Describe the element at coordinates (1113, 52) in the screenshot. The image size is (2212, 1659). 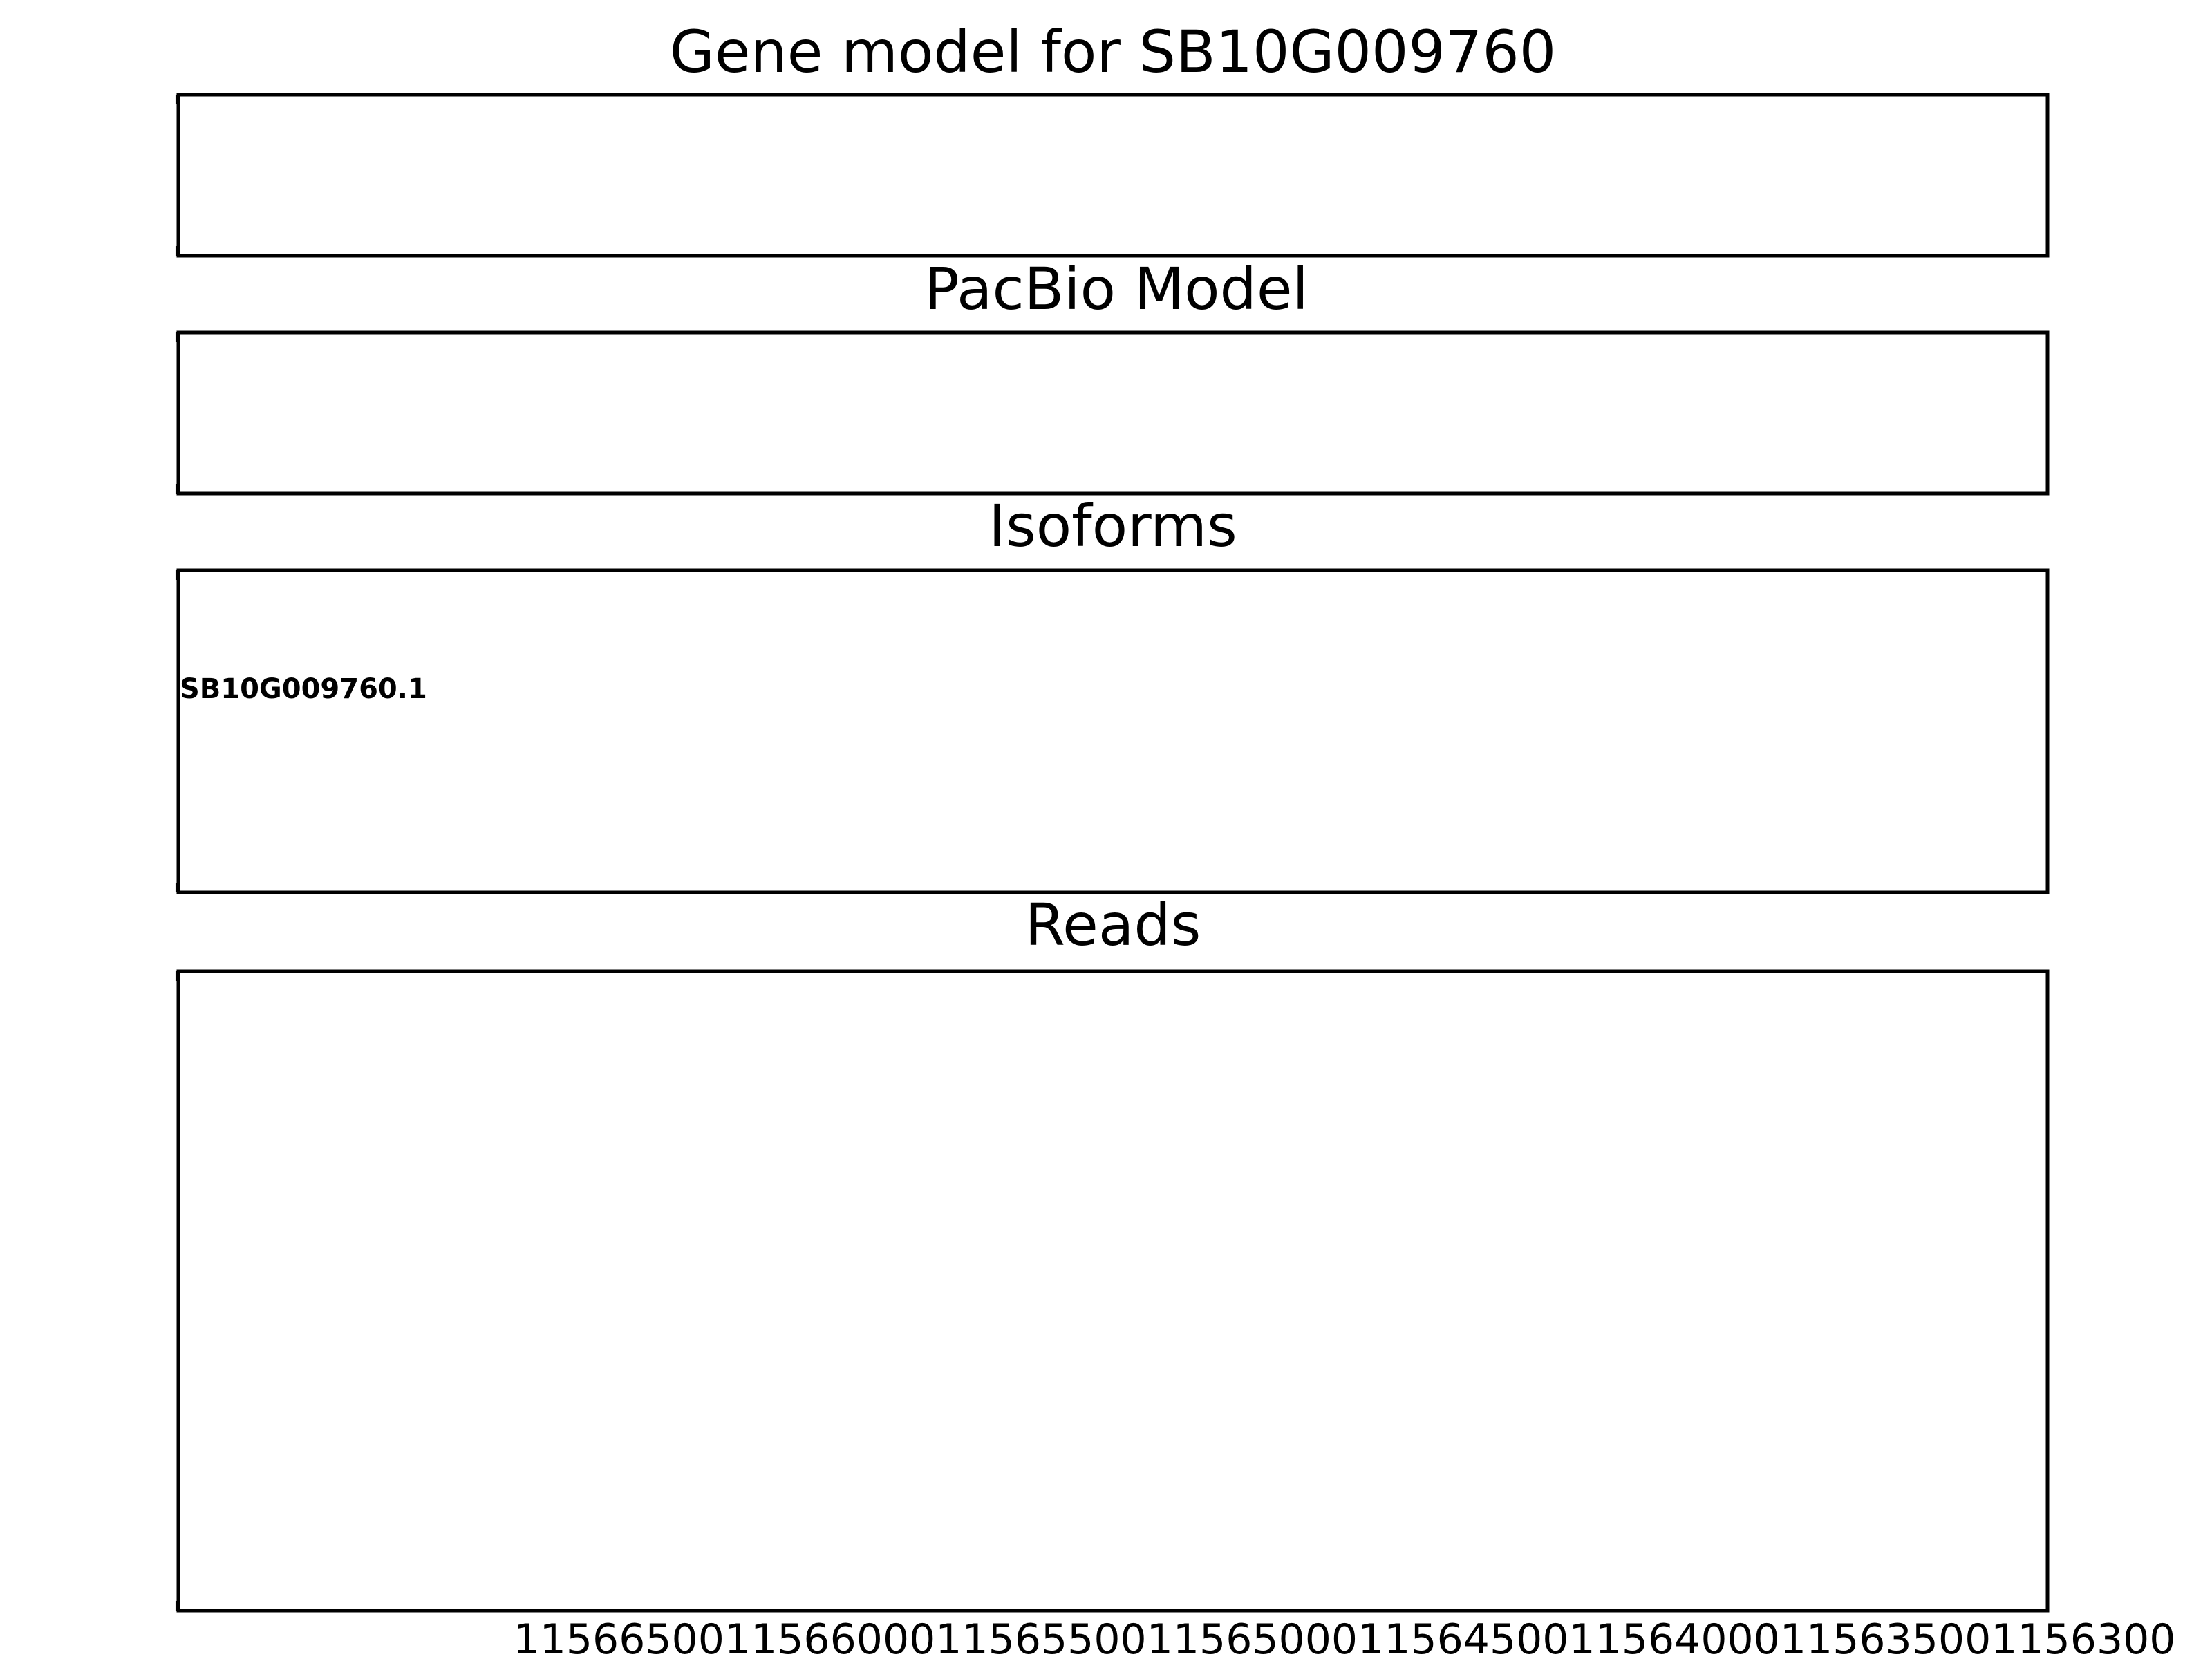
I see `gene-model-title: Gene model for SB10G009760` at that location.